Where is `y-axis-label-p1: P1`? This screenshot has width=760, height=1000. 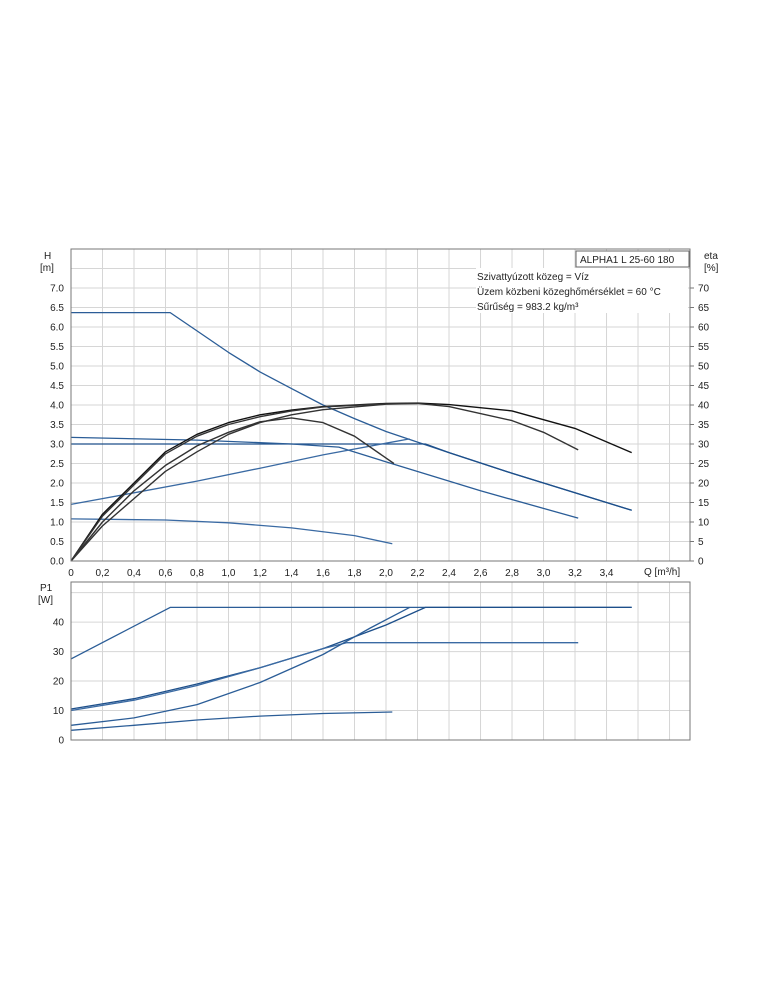 y-axis-label-p1: P1 is located at coordinates (46, 588).